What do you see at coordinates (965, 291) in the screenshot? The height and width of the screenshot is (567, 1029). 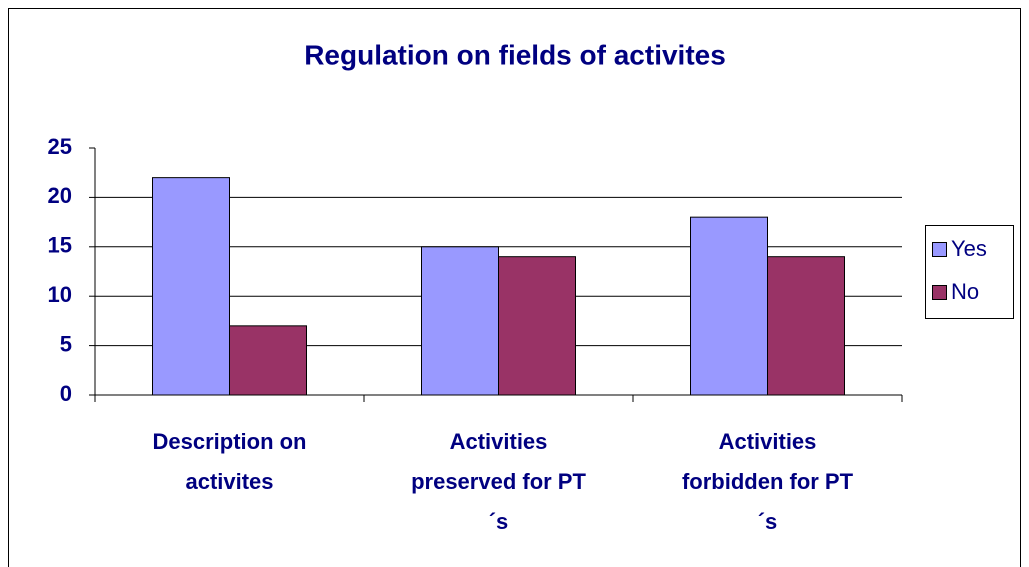 I see `legend-label: No` at bounding box center [965, 291].